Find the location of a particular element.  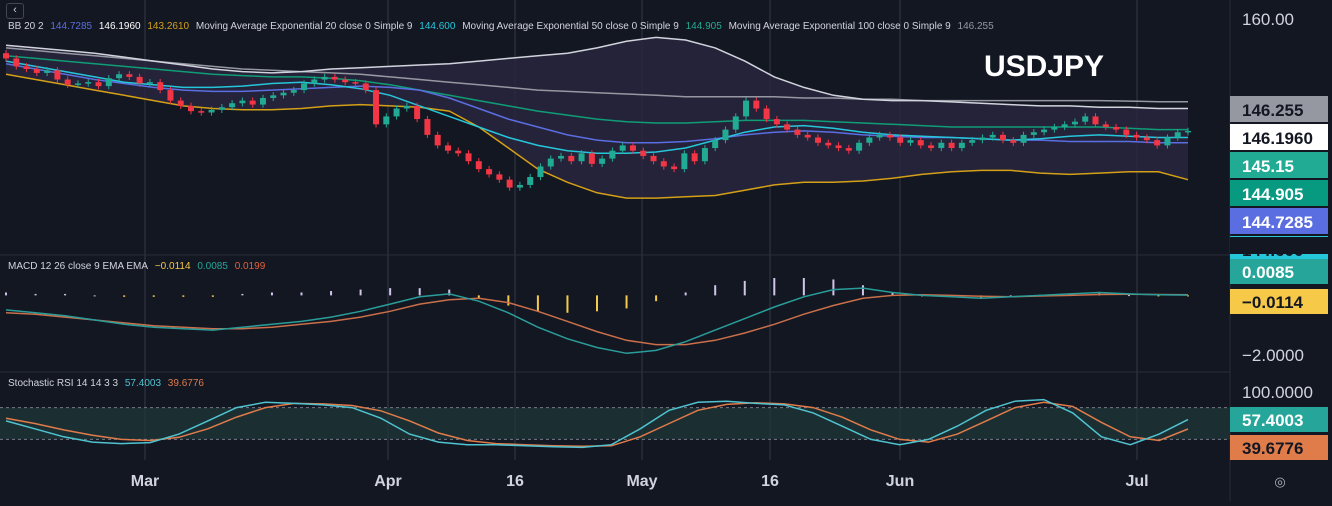

stoch-rsi-pane is located at coordinates (615, 423).